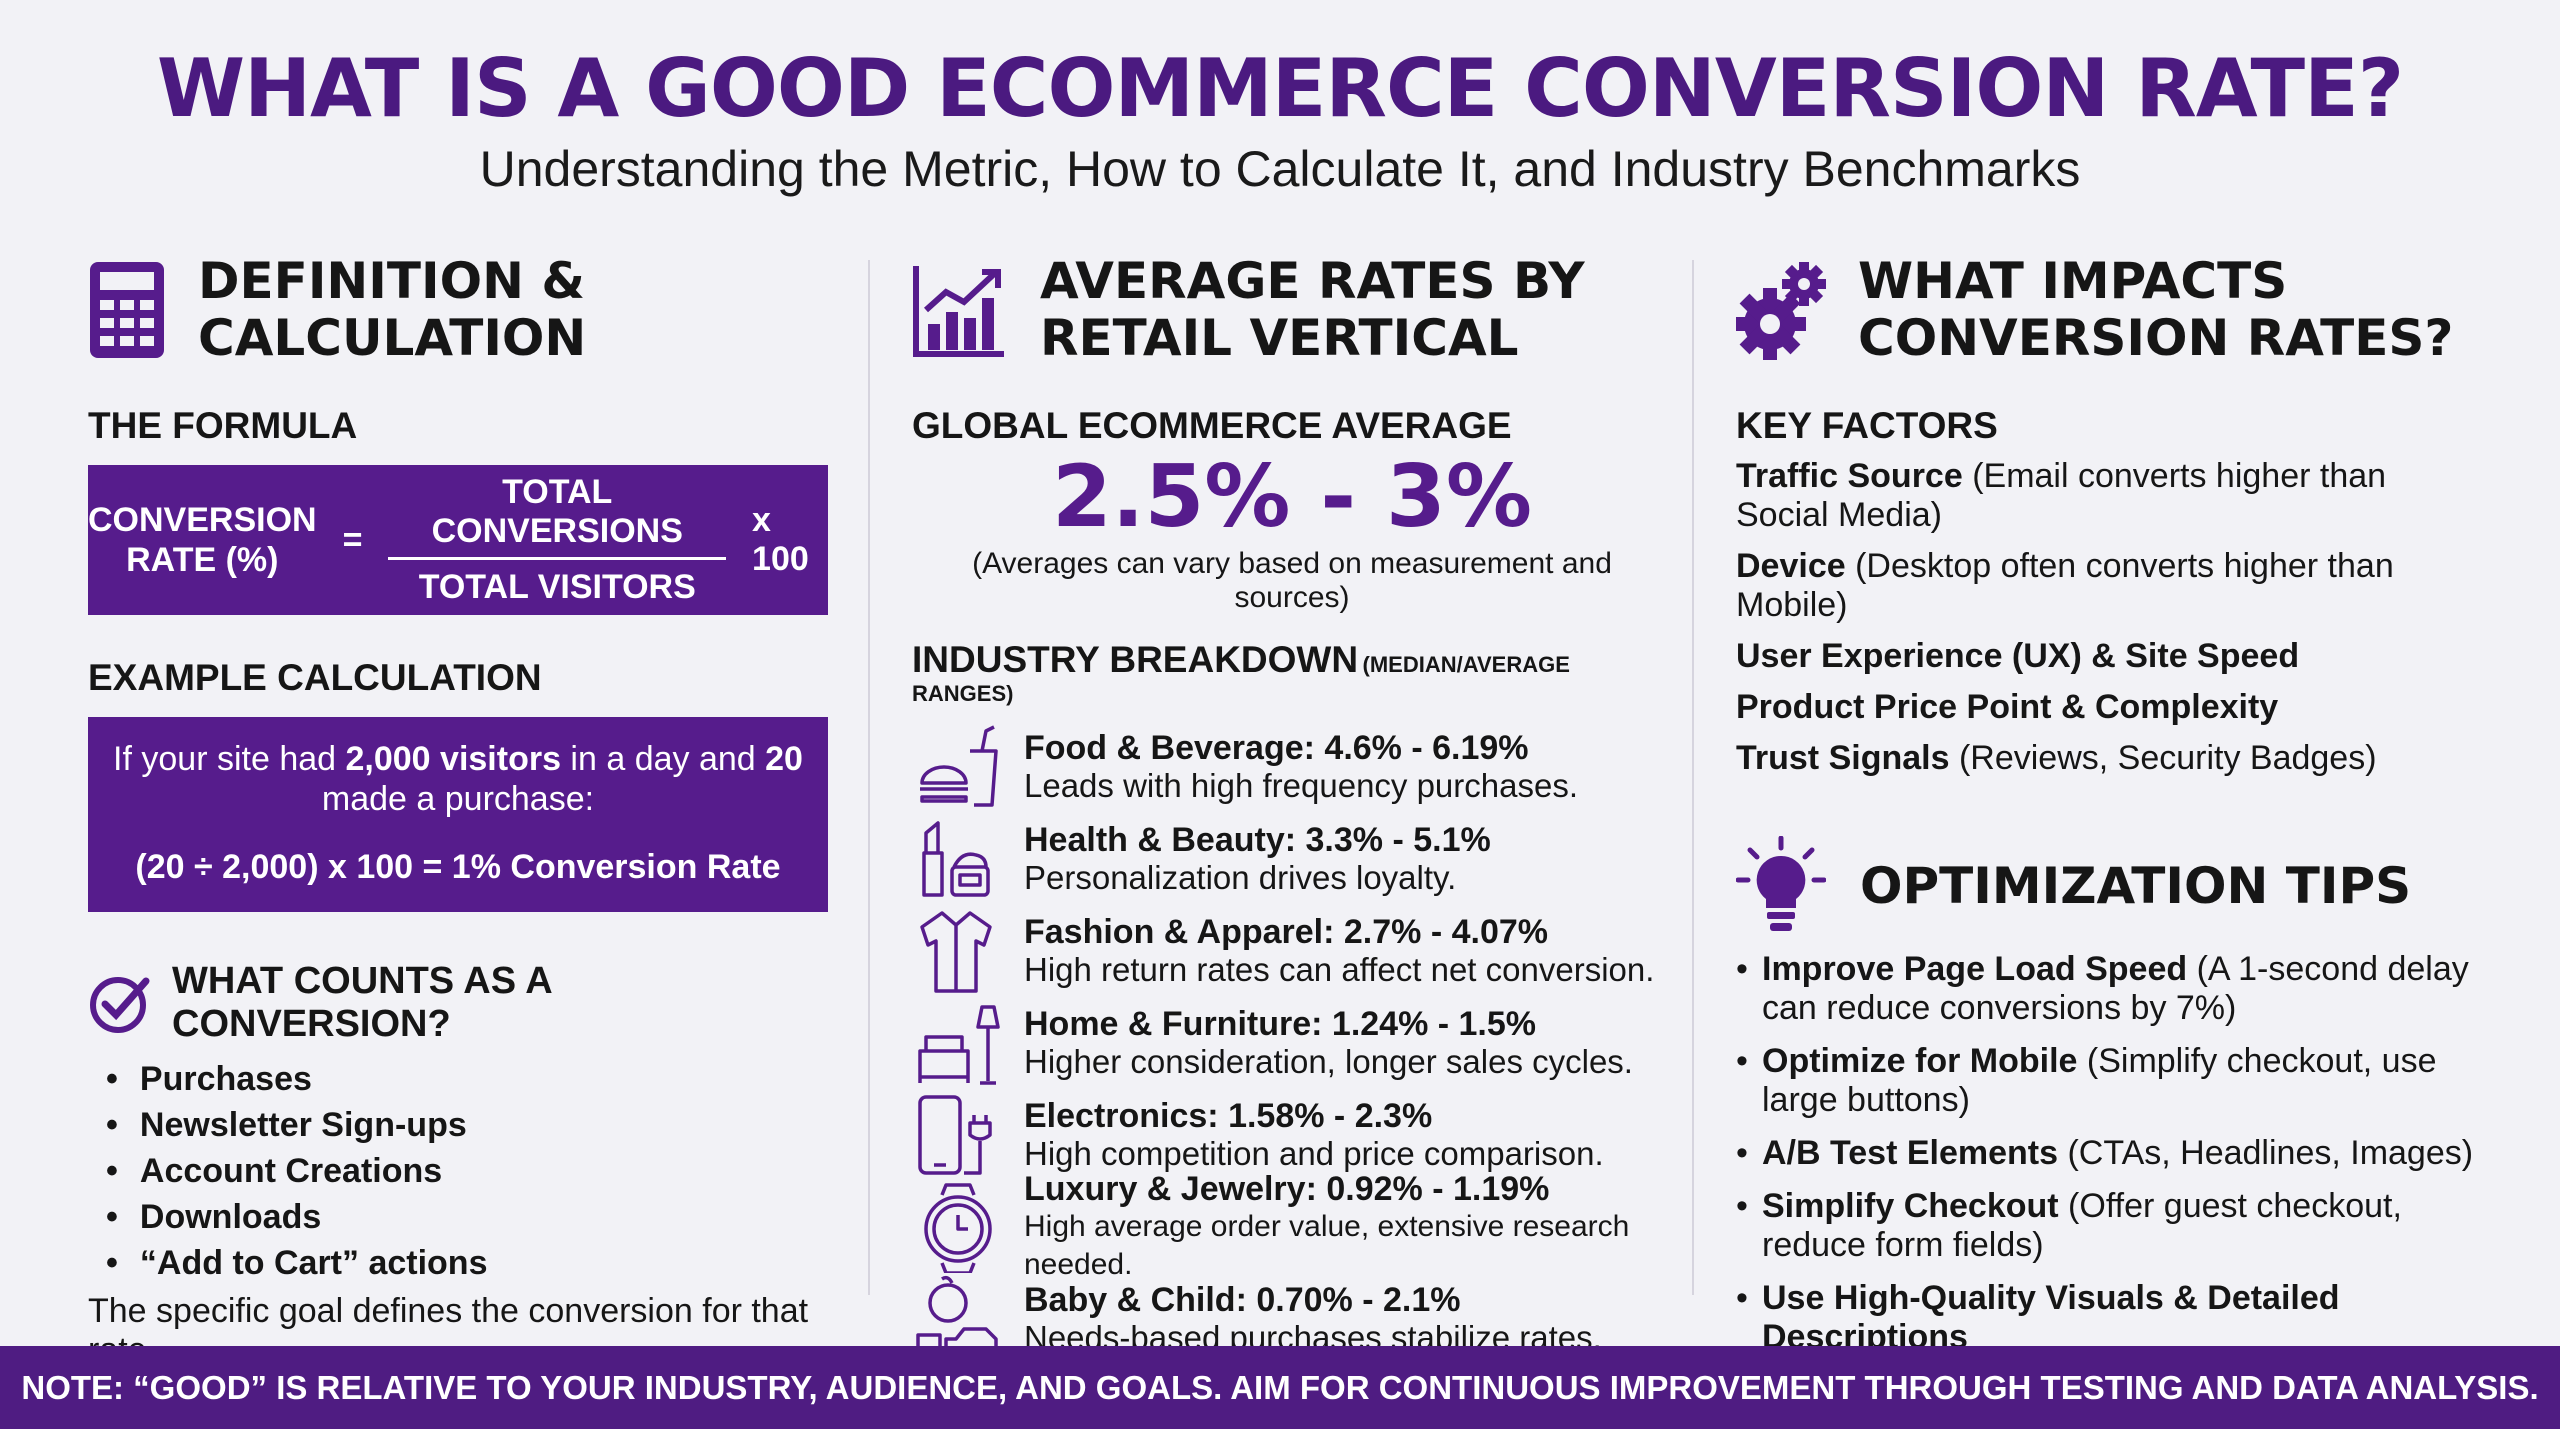 This screenshot has width=2560, height=1429. What do you see at coordinates (1358, 1300) in the screenshot?
I see `industry-range: 0.70% - 2.1%` at bounding box center [1358, 1300].